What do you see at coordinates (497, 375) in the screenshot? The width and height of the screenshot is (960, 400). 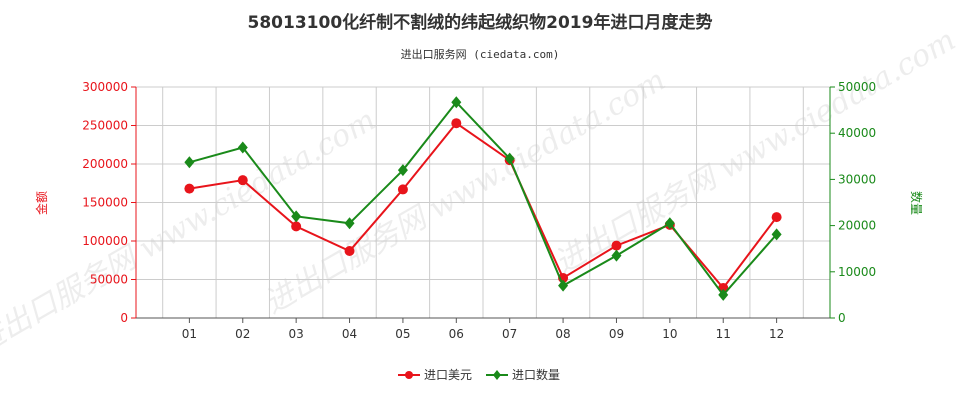 I see `legend-marker-quantity` at bounding box center [497, 375].